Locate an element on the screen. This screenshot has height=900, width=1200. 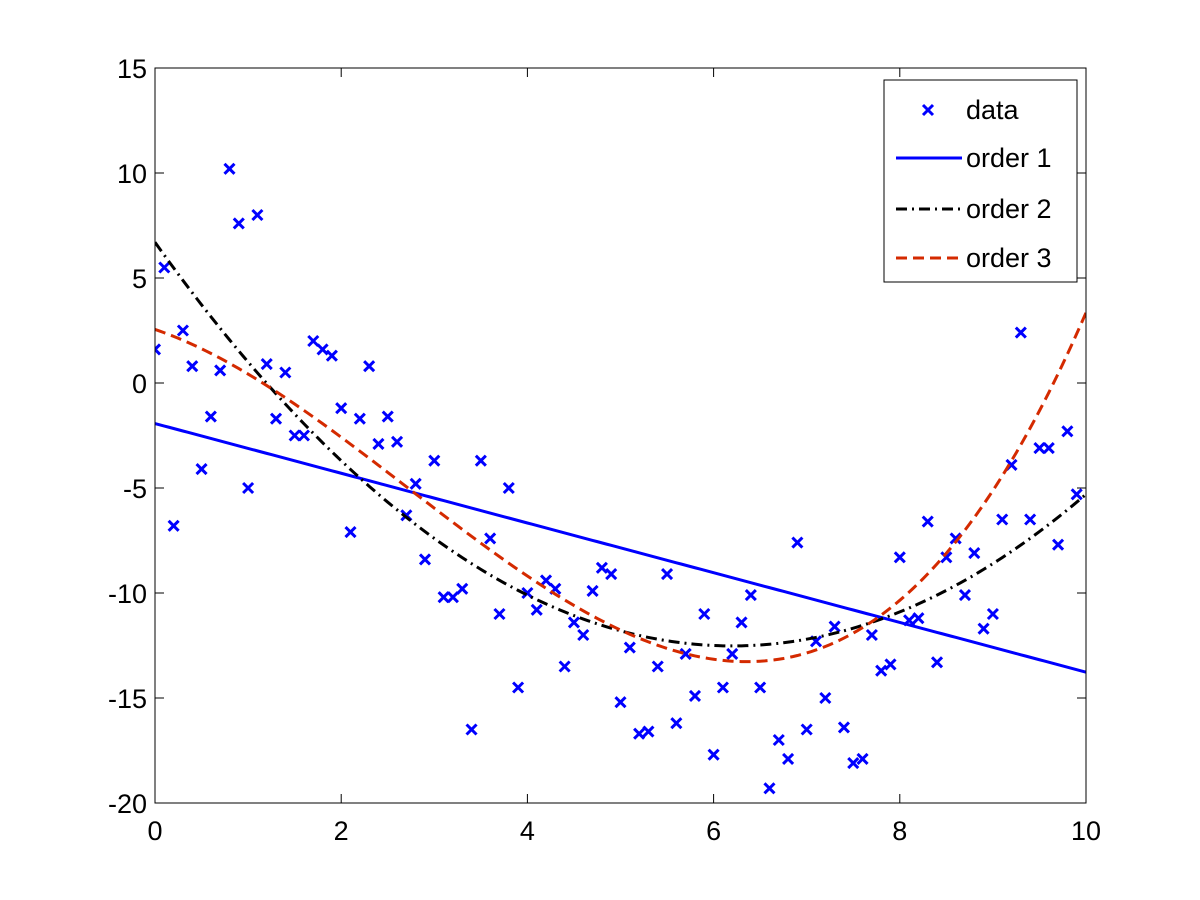
y-tick-label: 10 is located at coordinates (132, 174).